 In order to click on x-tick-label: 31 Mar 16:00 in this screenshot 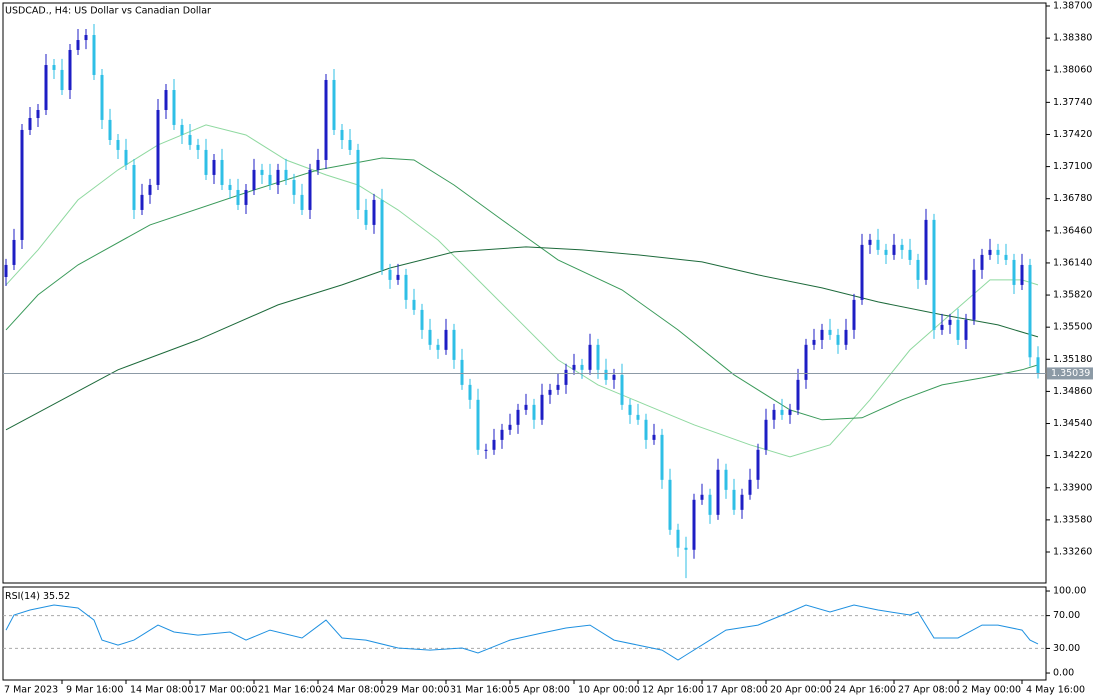, I will do `click(481, 690)`.